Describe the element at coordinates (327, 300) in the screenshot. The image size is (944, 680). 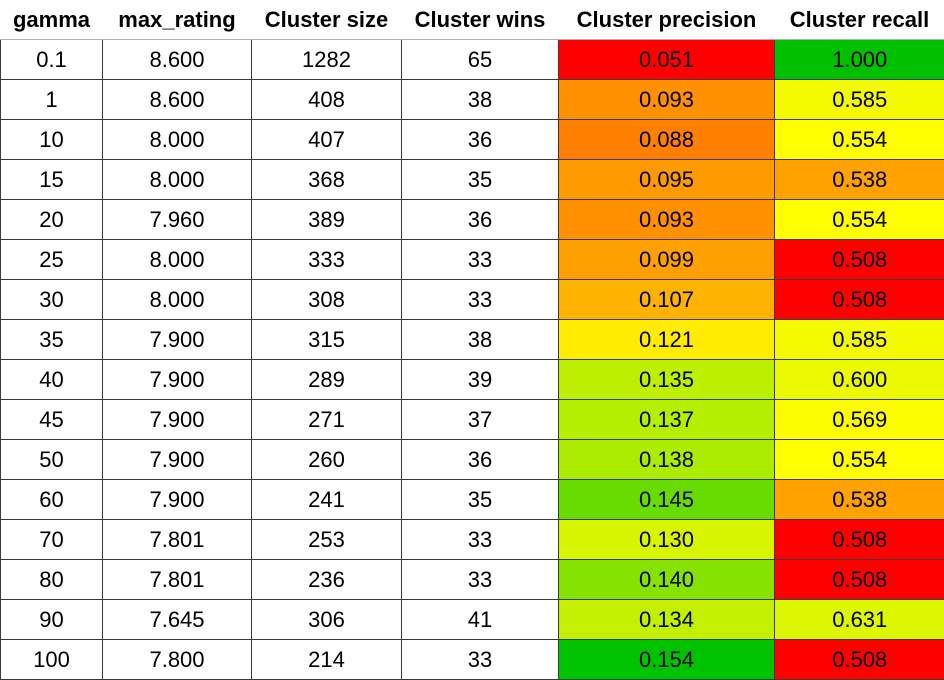
I see `cluster-size-cell: 308` at that location.